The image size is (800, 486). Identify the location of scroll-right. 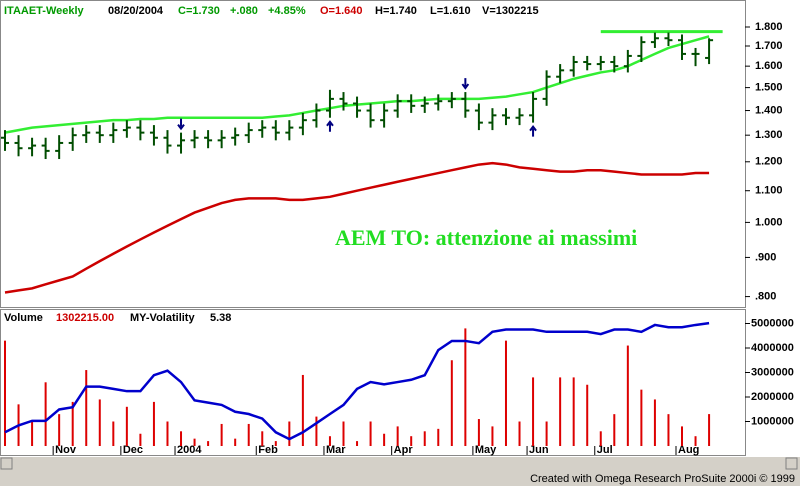
(791, 463).